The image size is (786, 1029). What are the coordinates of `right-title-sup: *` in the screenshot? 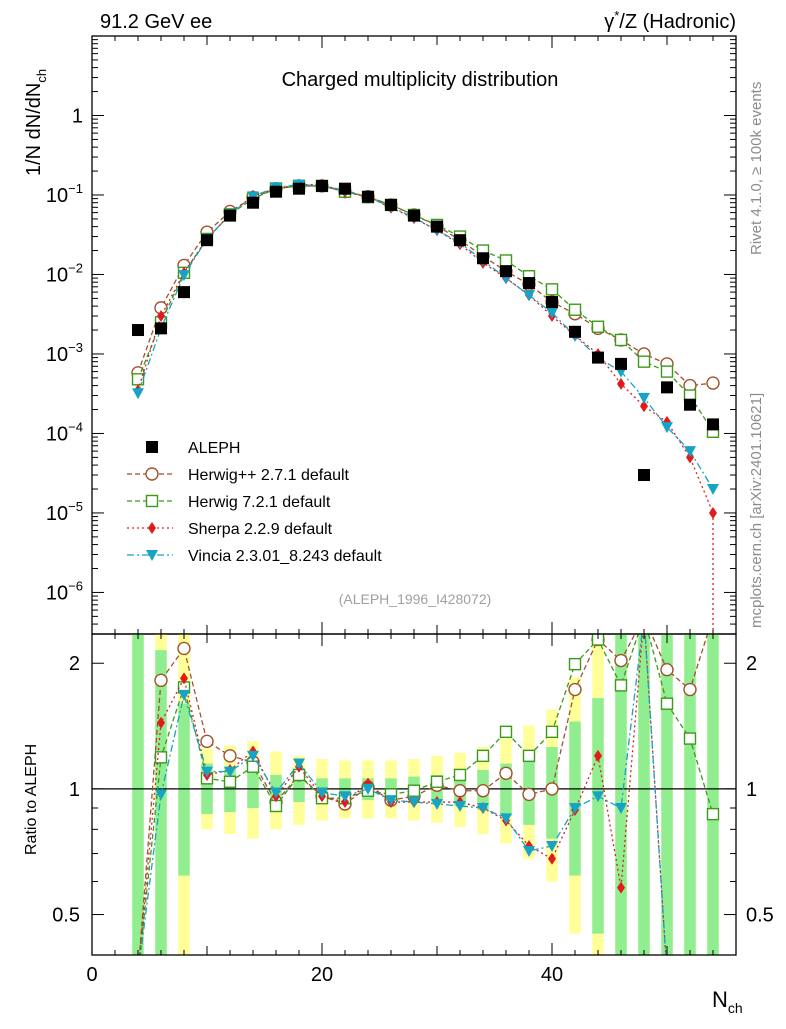 It's located at (616, 15).